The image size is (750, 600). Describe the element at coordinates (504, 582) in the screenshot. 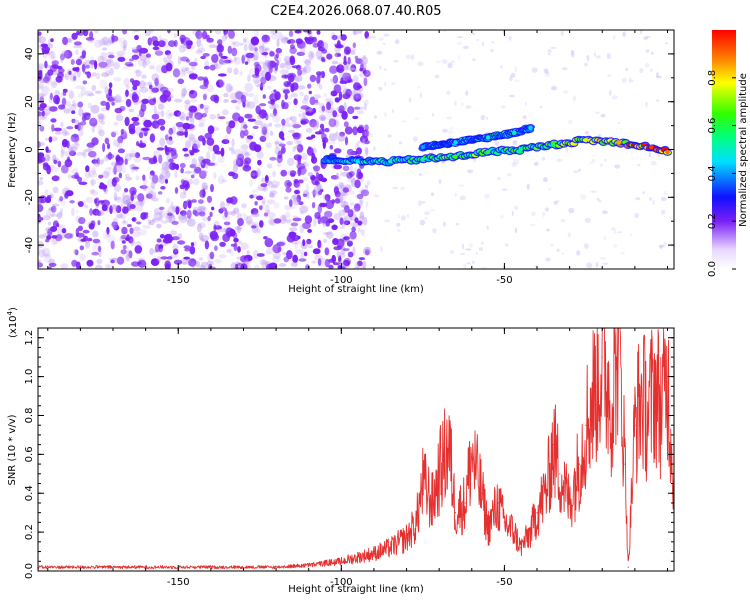

I see `x-tick-label: -50` at that location.